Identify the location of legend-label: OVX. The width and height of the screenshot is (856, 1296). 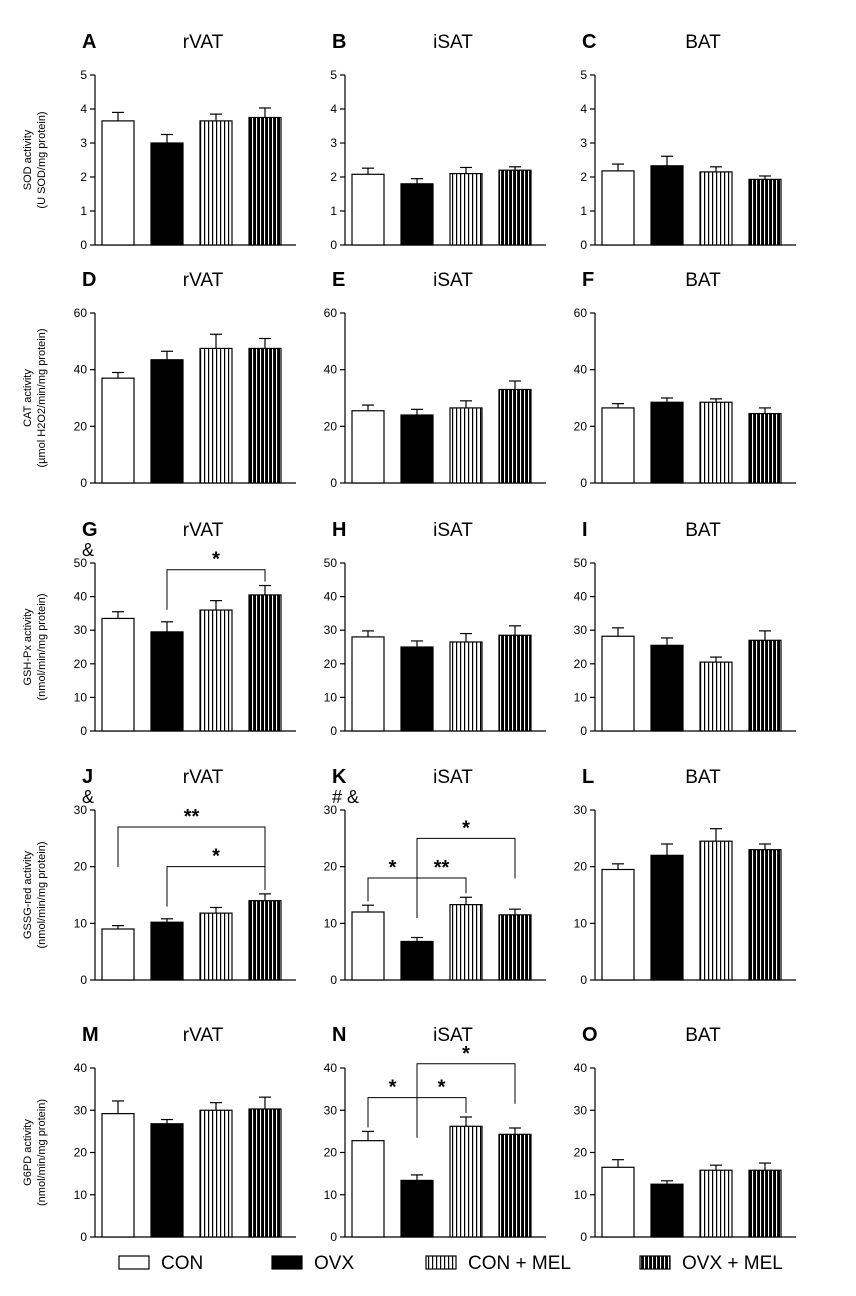
(334, 1263).